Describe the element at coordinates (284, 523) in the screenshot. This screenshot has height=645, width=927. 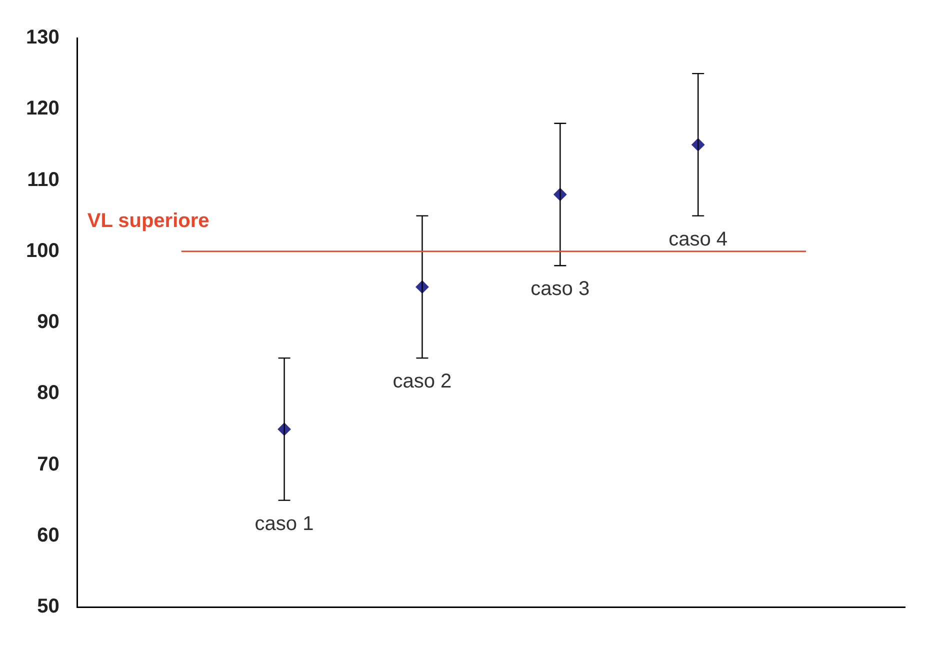
I see `annotation: caso 1` at that location.